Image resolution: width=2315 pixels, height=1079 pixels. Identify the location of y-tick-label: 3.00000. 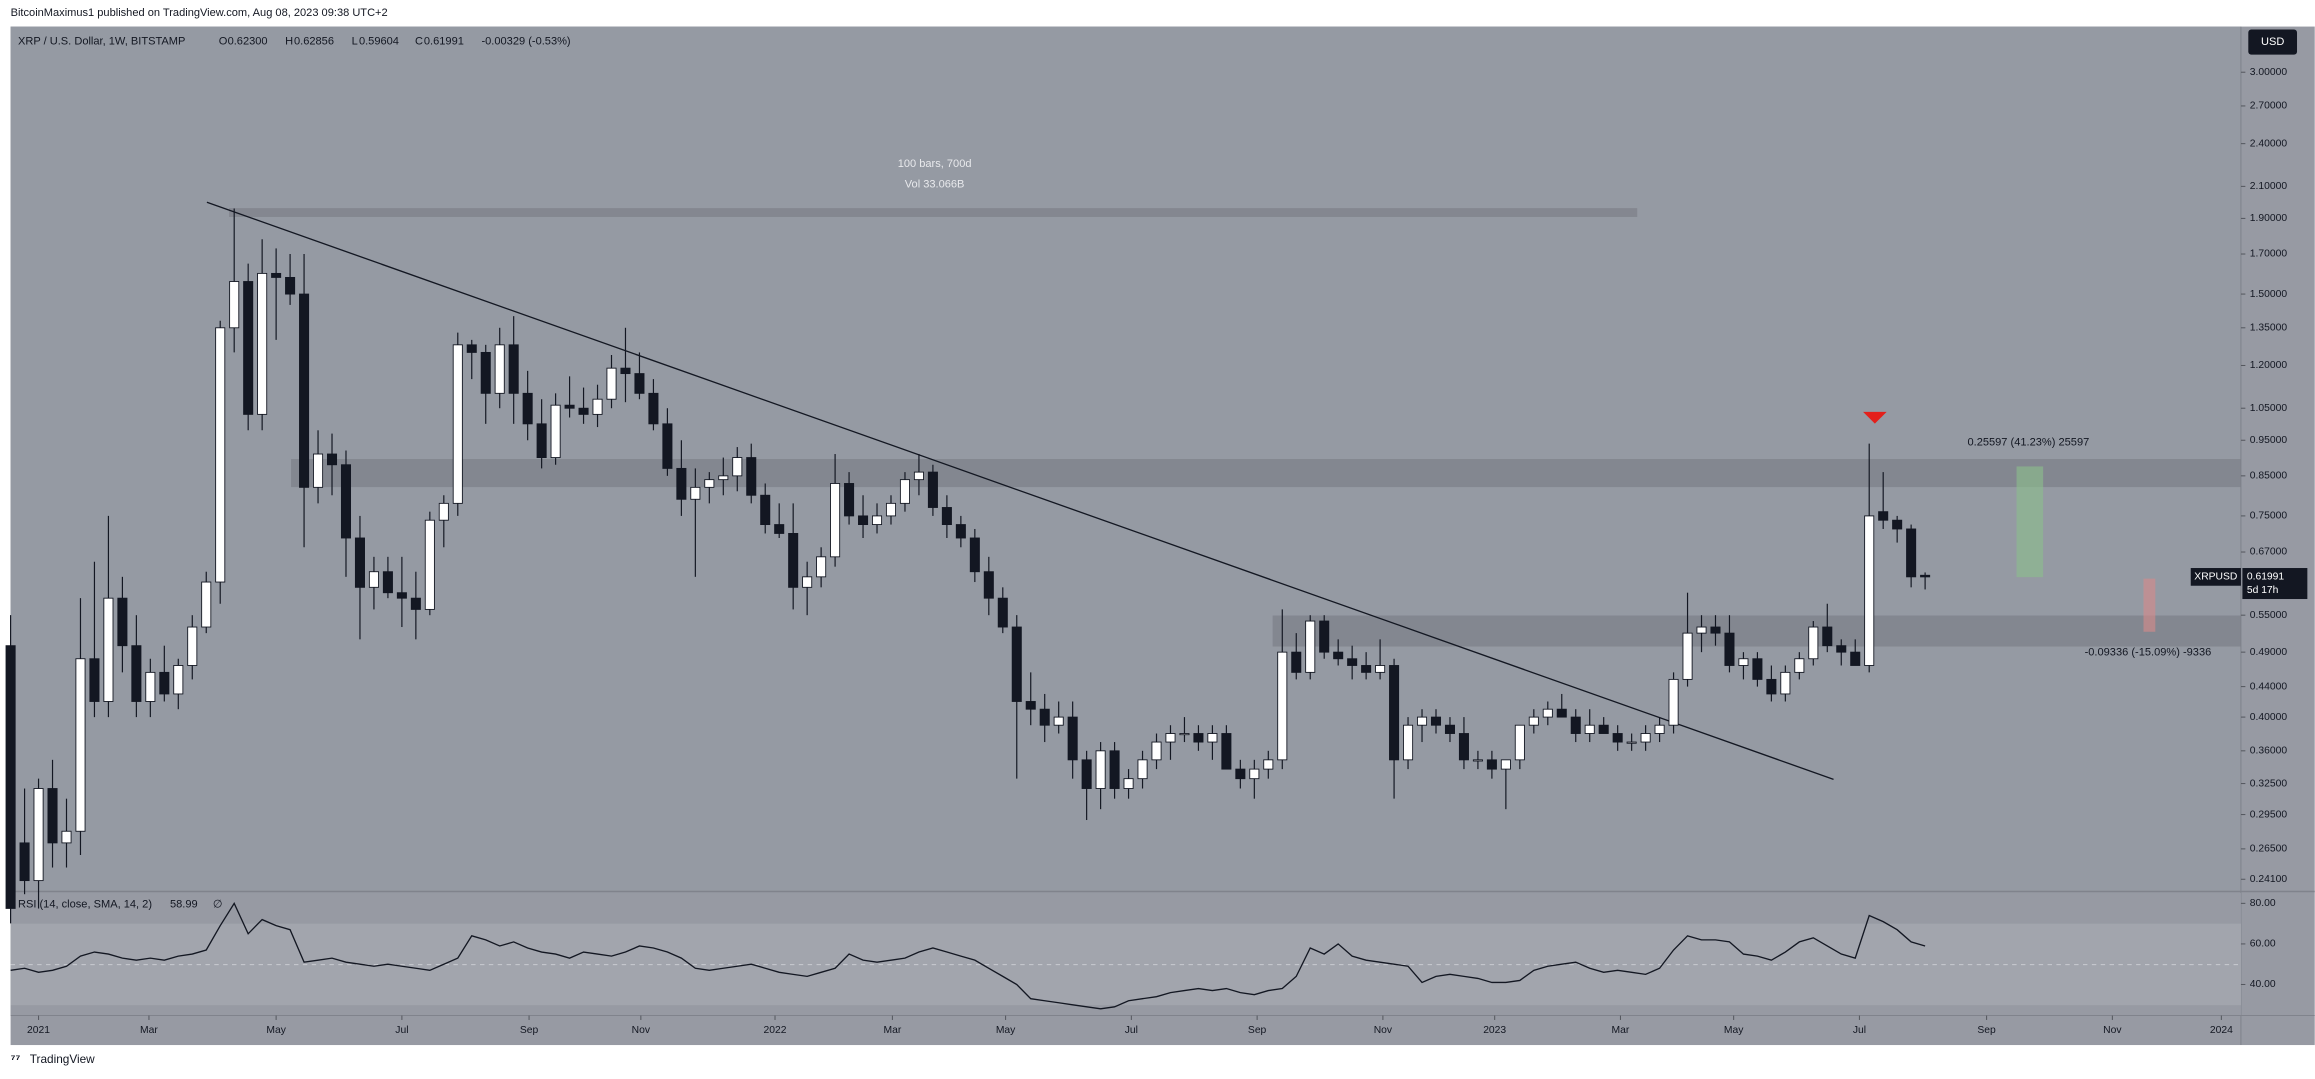
(2269, 72).